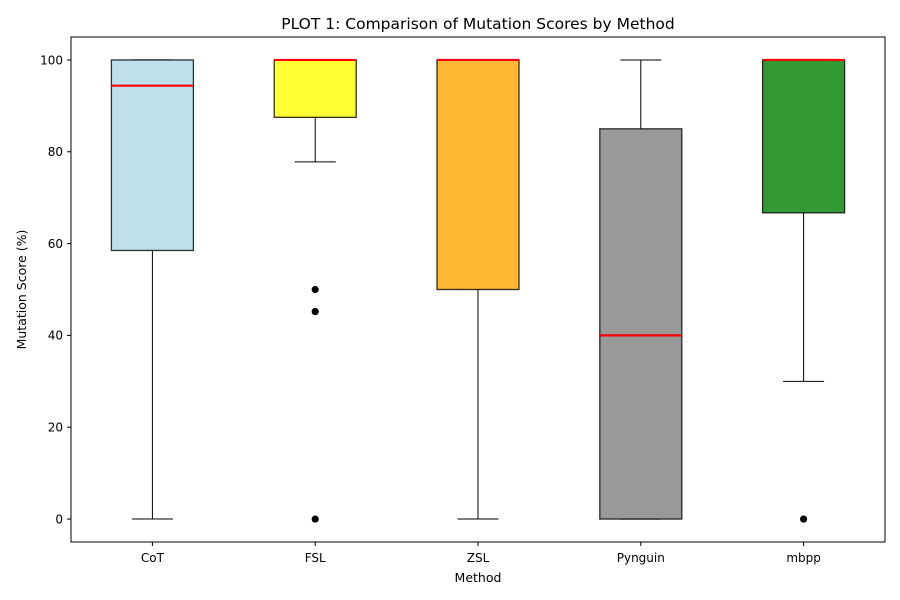  What do you see at coordinates (55, 152) in the screenshot?
I see `y-tick-label-80: 80` at bounding box center [55, 152].